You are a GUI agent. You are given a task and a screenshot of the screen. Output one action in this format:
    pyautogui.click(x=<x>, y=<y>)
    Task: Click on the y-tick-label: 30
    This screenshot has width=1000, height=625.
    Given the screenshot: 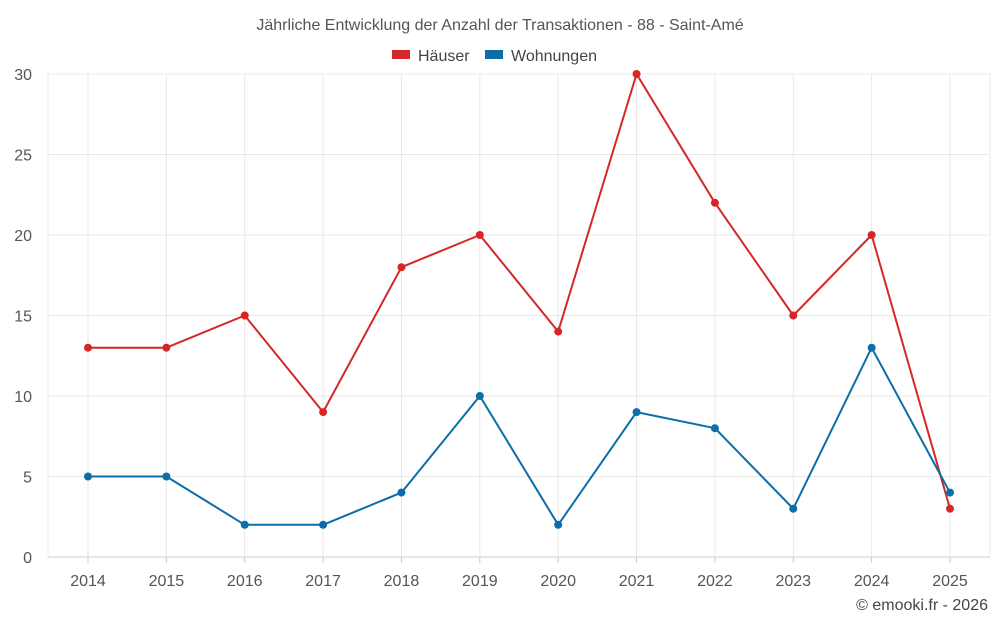 What is the action you would take?
    pyautogui.click(x=23, y=75)
    